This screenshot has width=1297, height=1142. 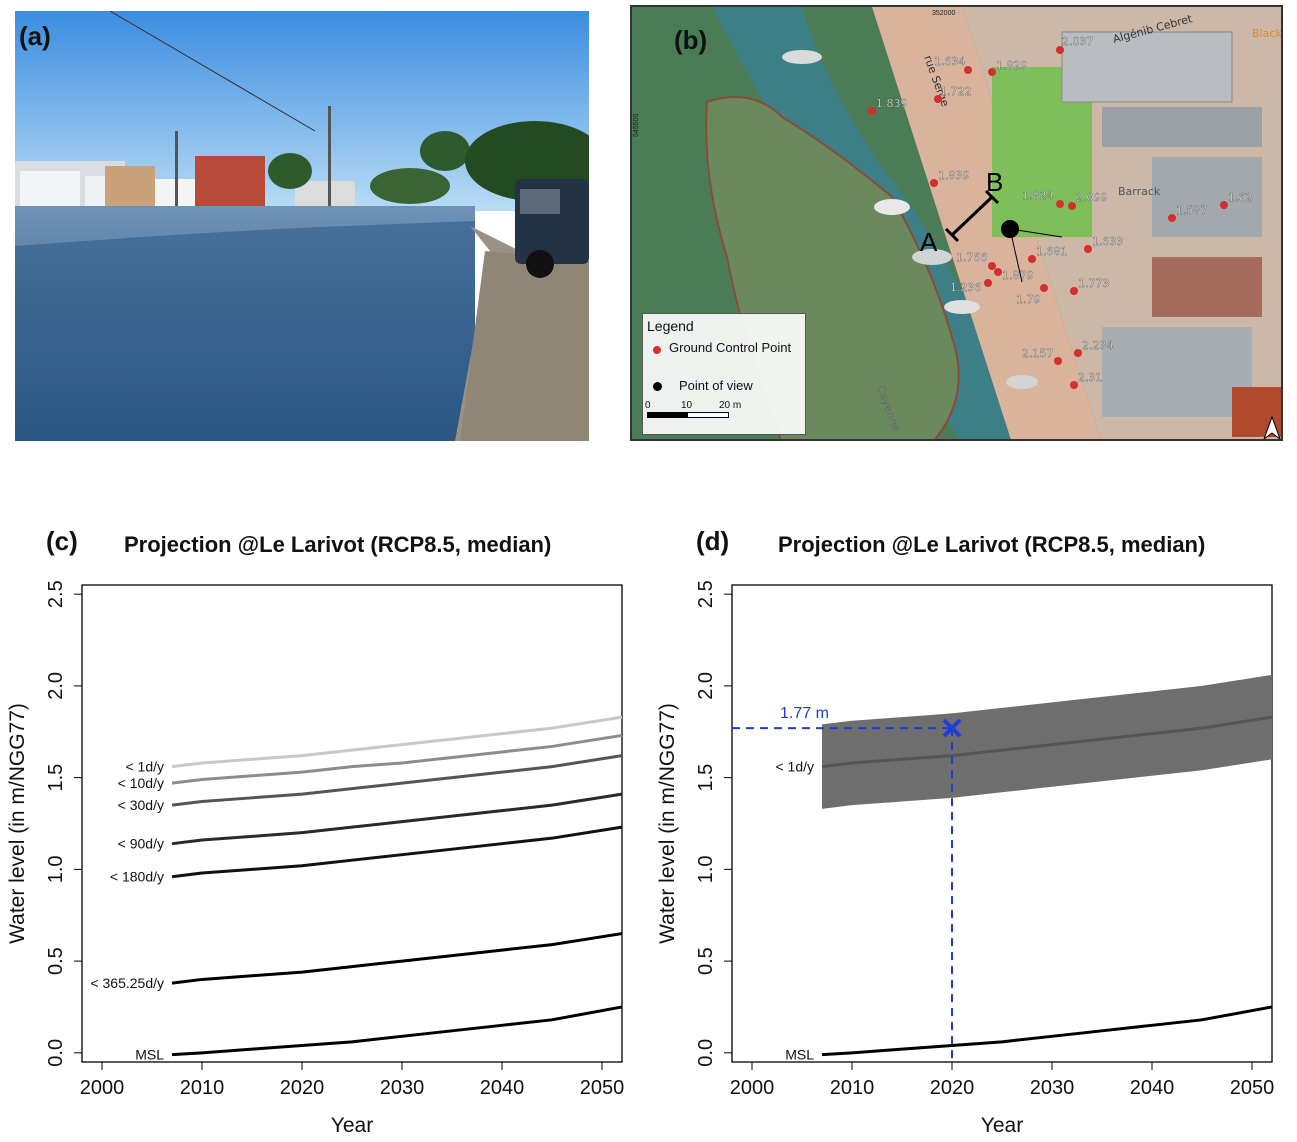 I want to click on gcp-label: 2.157, so click(x=1038, y=353).